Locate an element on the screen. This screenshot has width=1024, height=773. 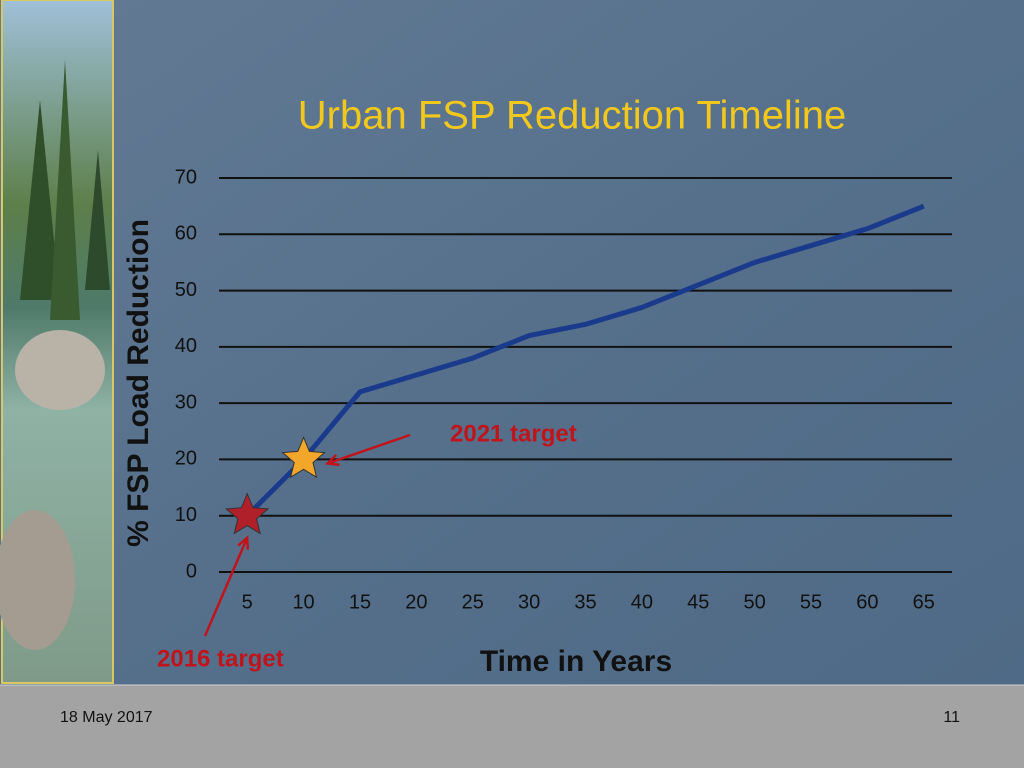
x-tick-label: 10 is located at coordinates (303, 602).